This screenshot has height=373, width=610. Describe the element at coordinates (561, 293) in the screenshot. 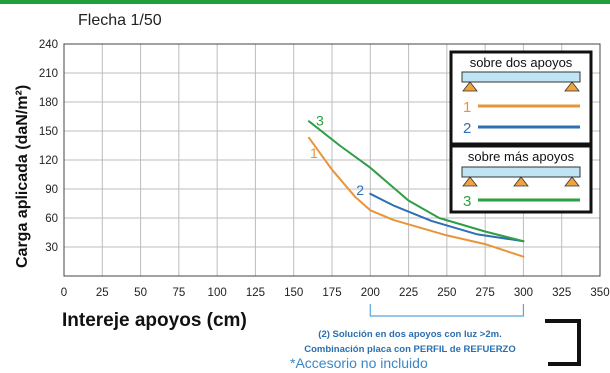

I see `x-tick-label: 325` at that location.